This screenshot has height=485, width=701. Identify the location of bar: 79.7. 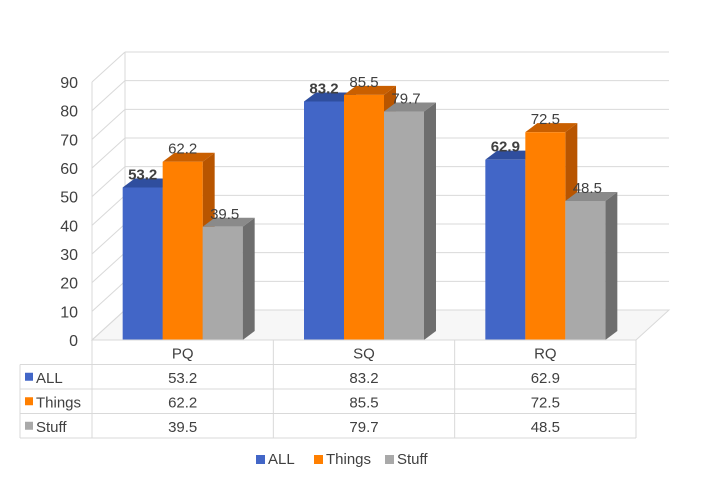
(410, 215).